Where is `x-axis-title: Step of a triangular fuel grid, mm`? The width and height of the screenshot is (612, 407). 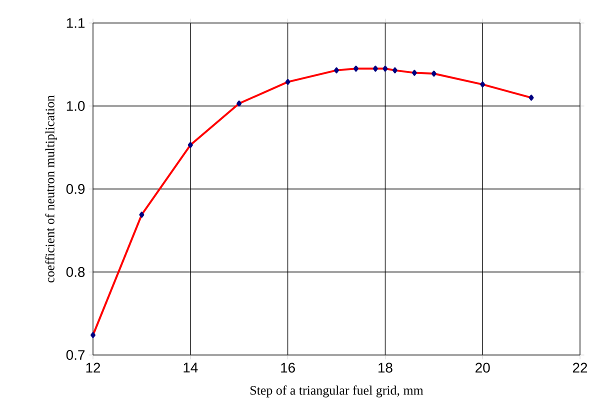 x-axis-title: Step of a triangular fuel grid, mm is located at coordinates (337, 391).